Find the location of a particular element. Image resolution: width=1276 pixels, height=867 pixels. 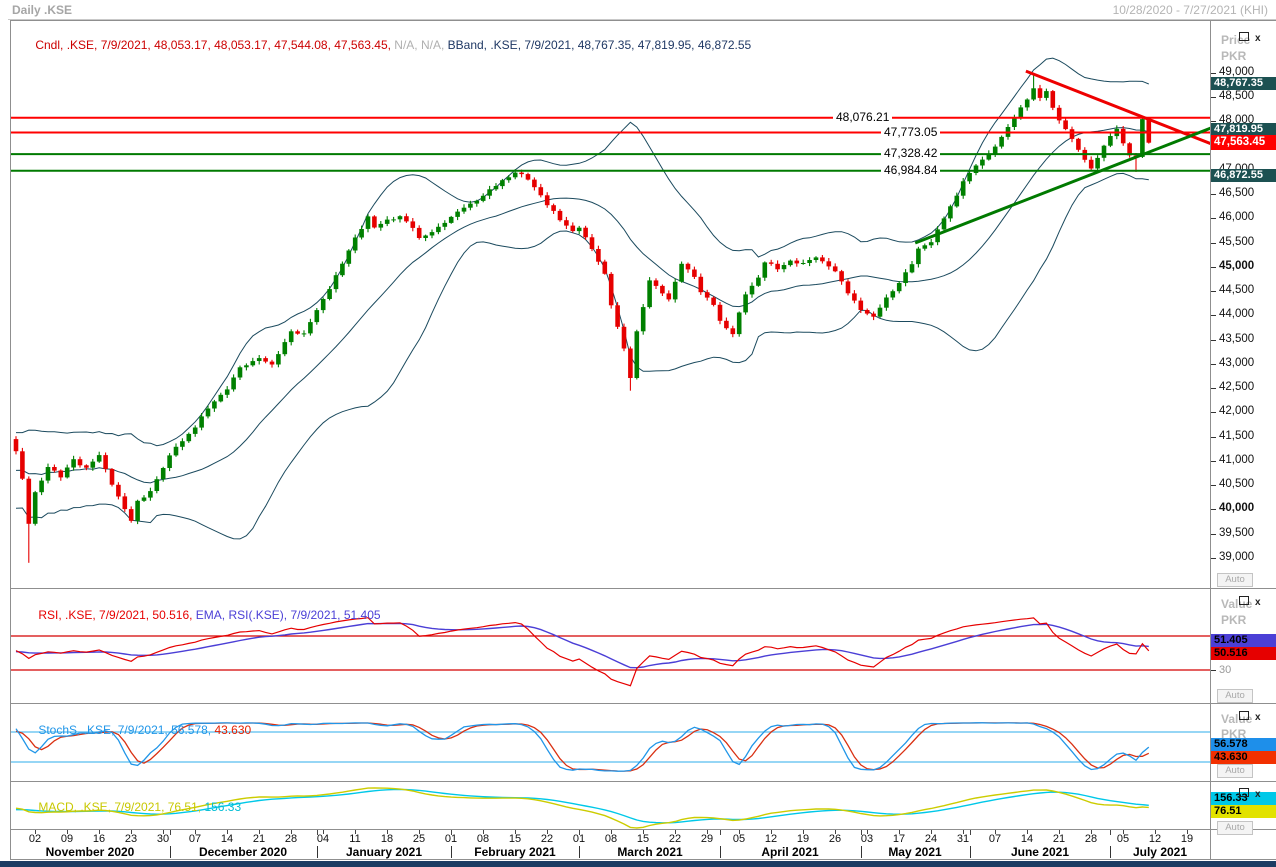

price-axis-unit: PKR is located at coordinates (1234, 56).